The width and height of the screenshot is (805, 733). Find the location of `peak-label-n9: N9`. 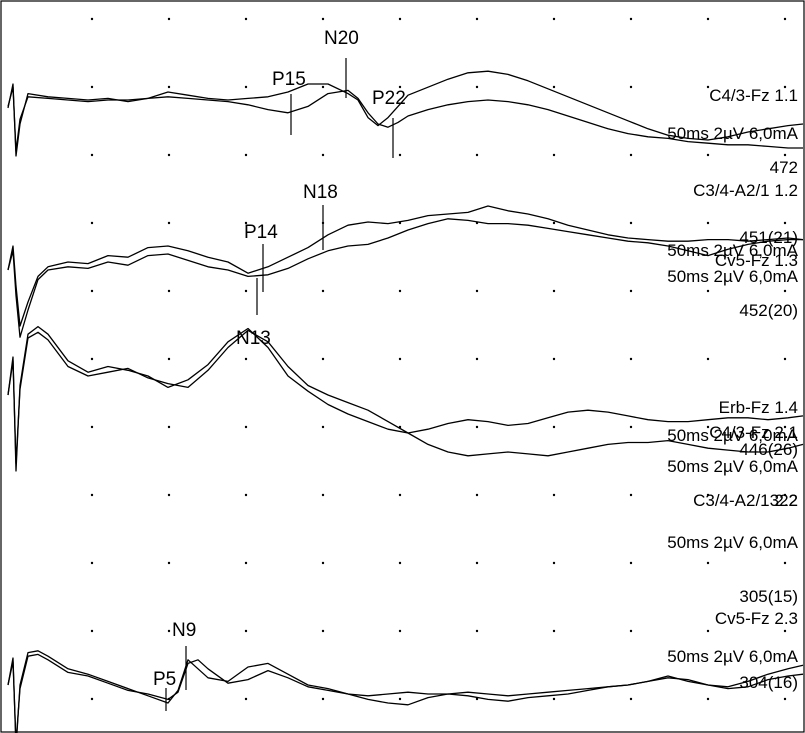

peak-label-n9: N9 is located at coordinates (184, 630).